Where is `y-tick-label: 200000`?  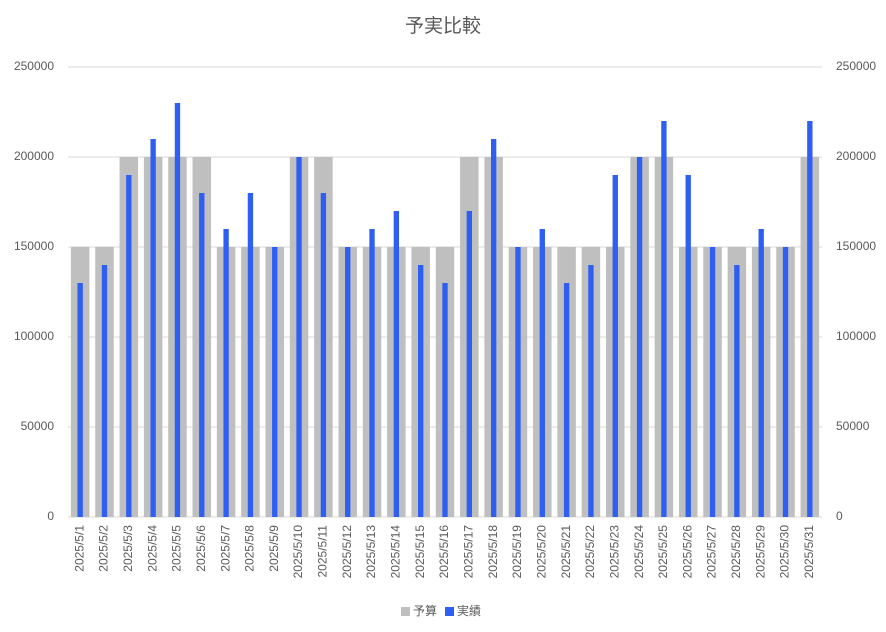
y-tick-label: 200000 is located at coordinates (34, 156).